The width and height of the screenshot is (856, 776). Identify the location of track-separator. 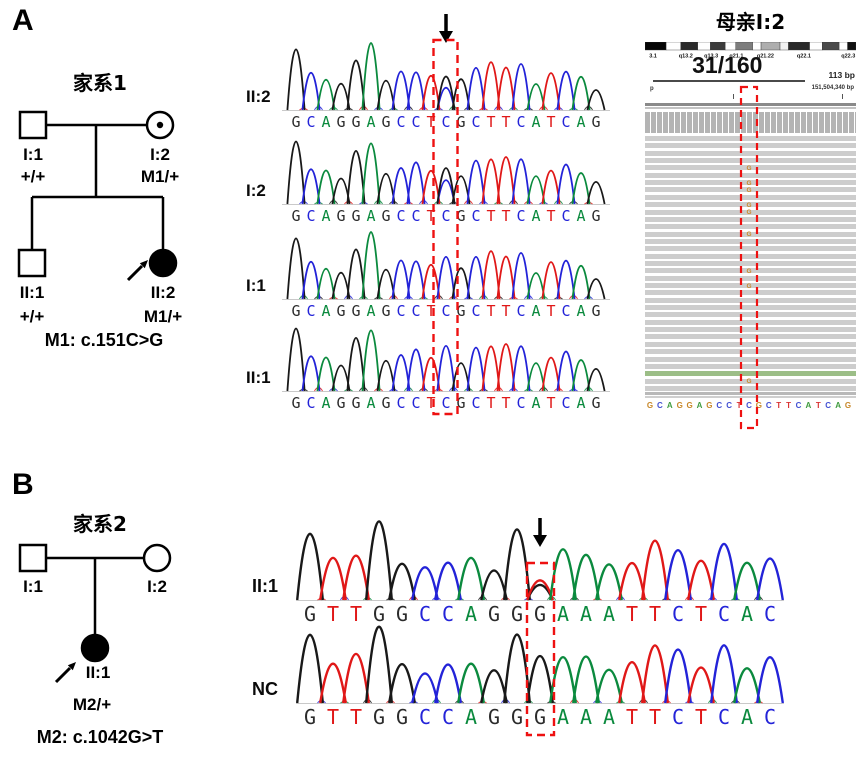
(750, 393).